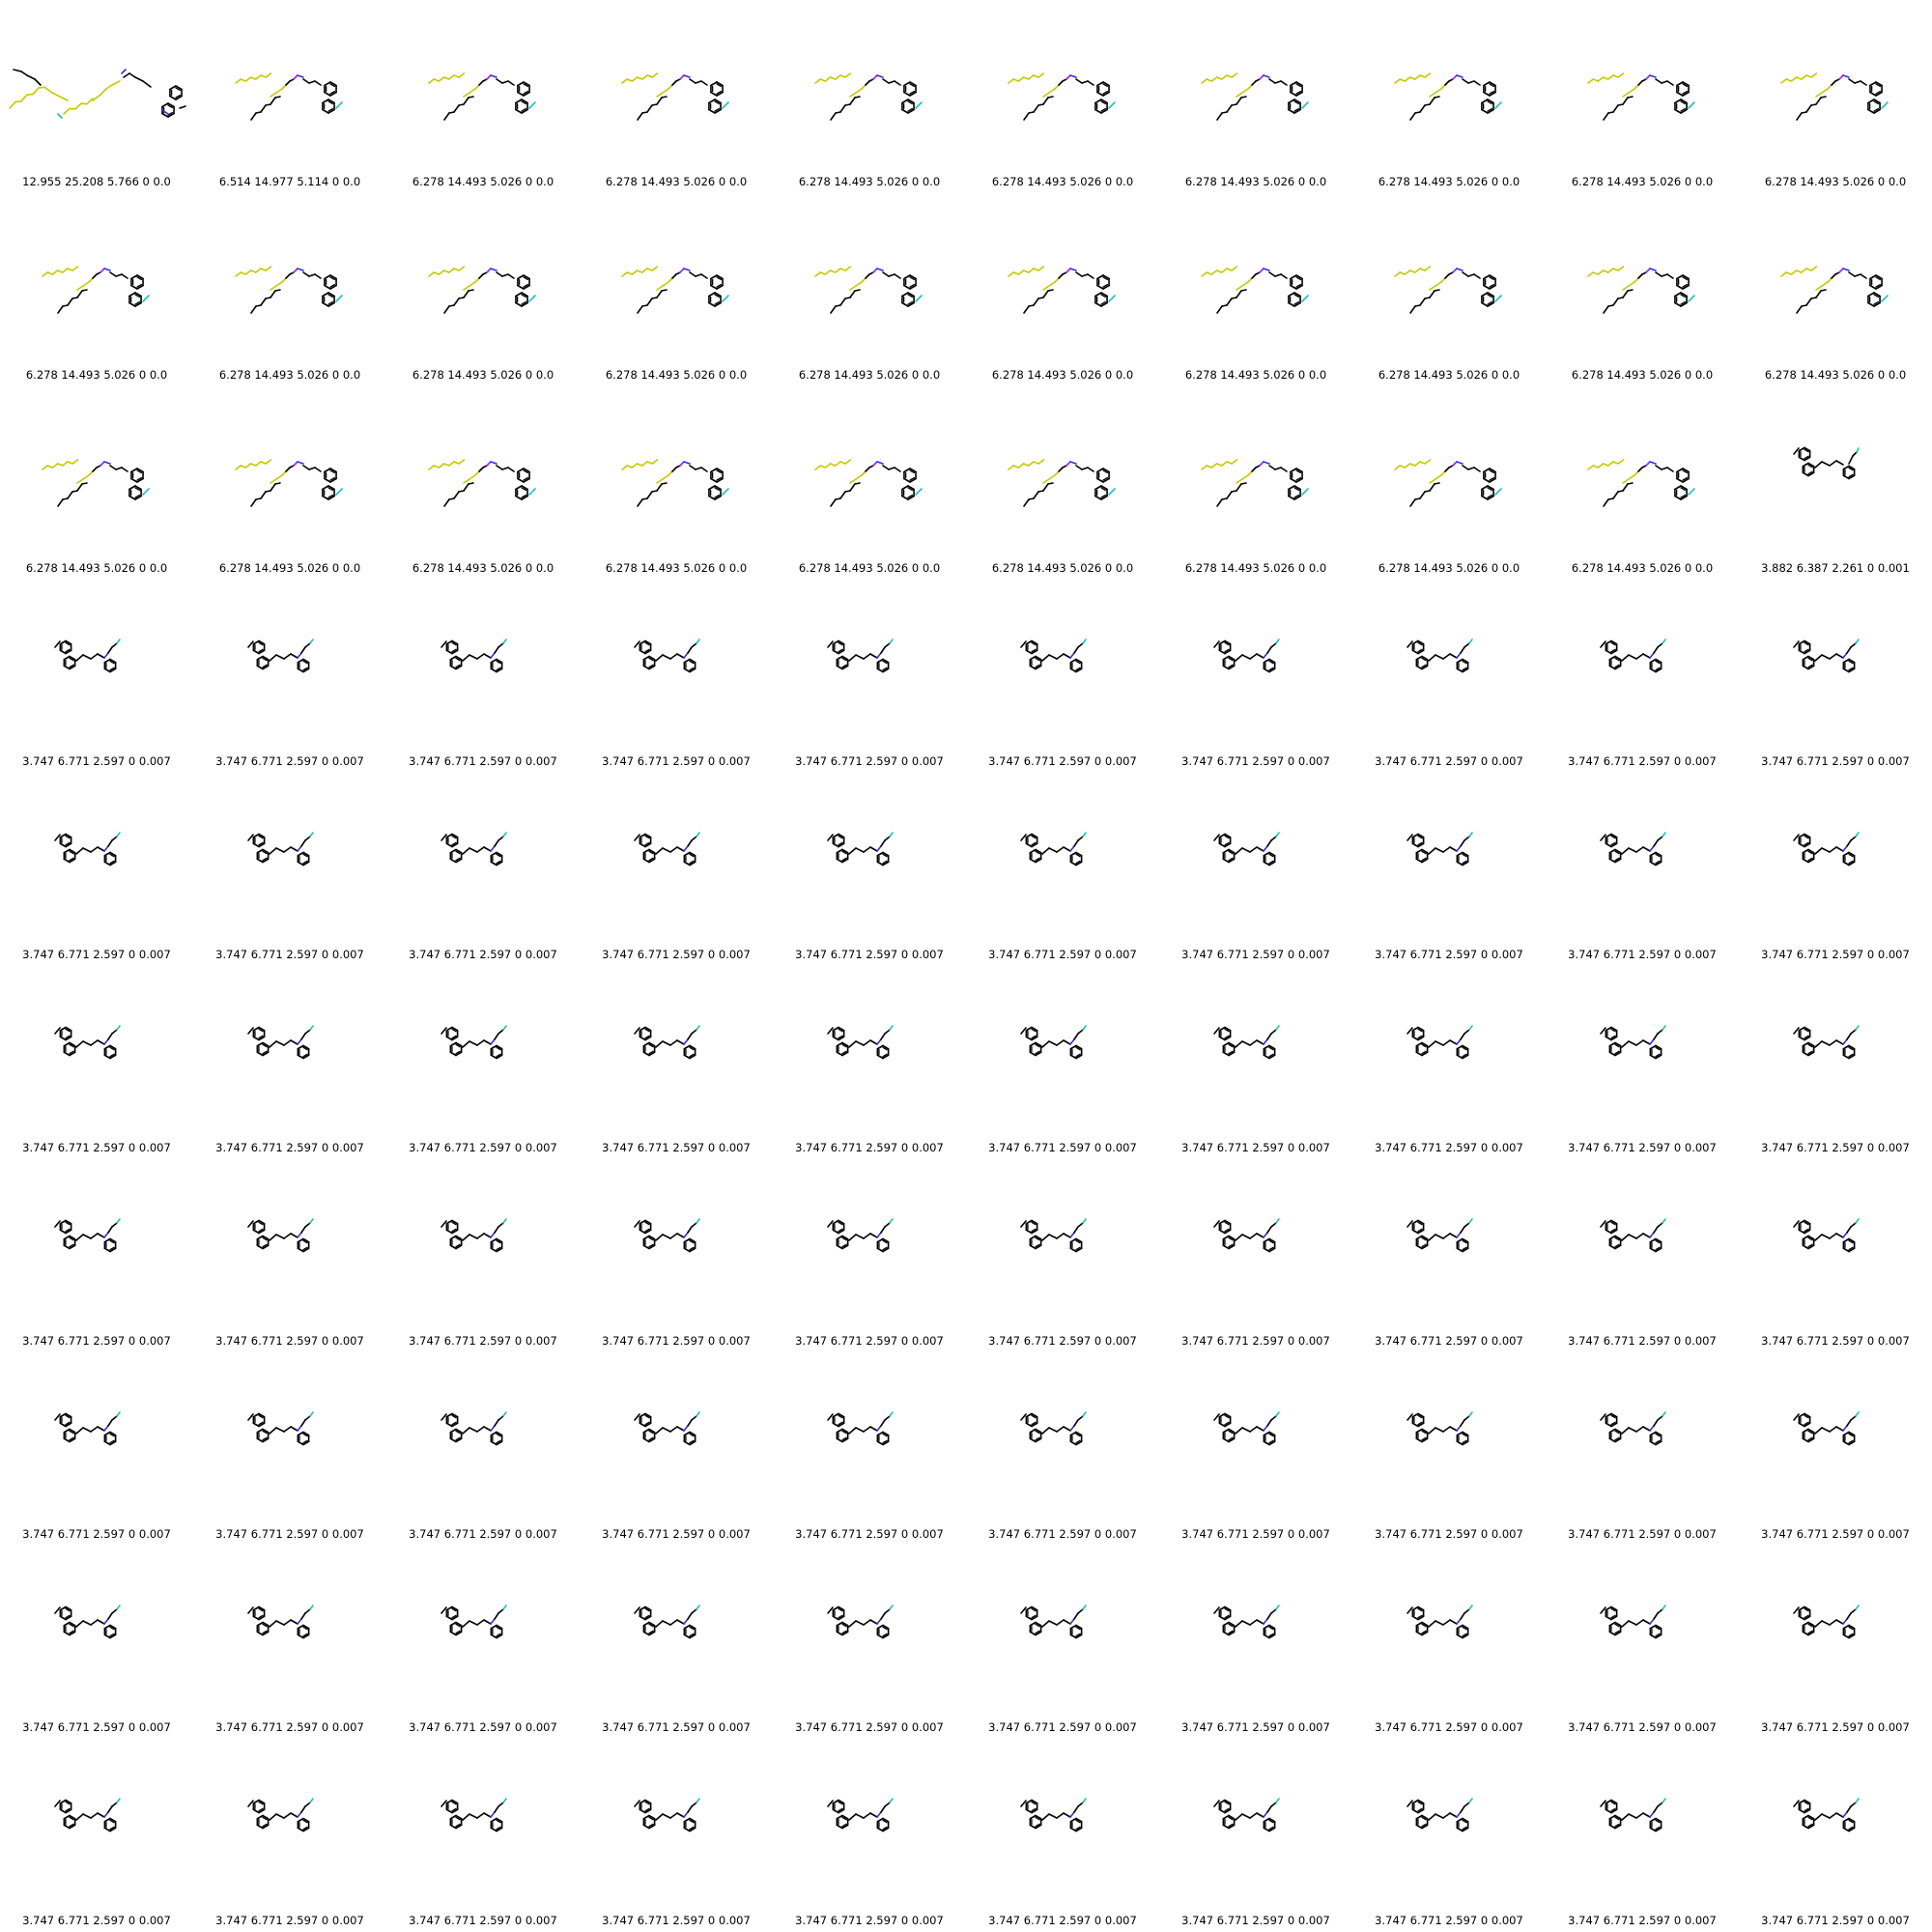  What do you see at coordinates (869, 869) in the screenshot?
I see `molecule-cell-45: 3.747 6.771 2.597 0 0.007` at bounding box center [869, 869].